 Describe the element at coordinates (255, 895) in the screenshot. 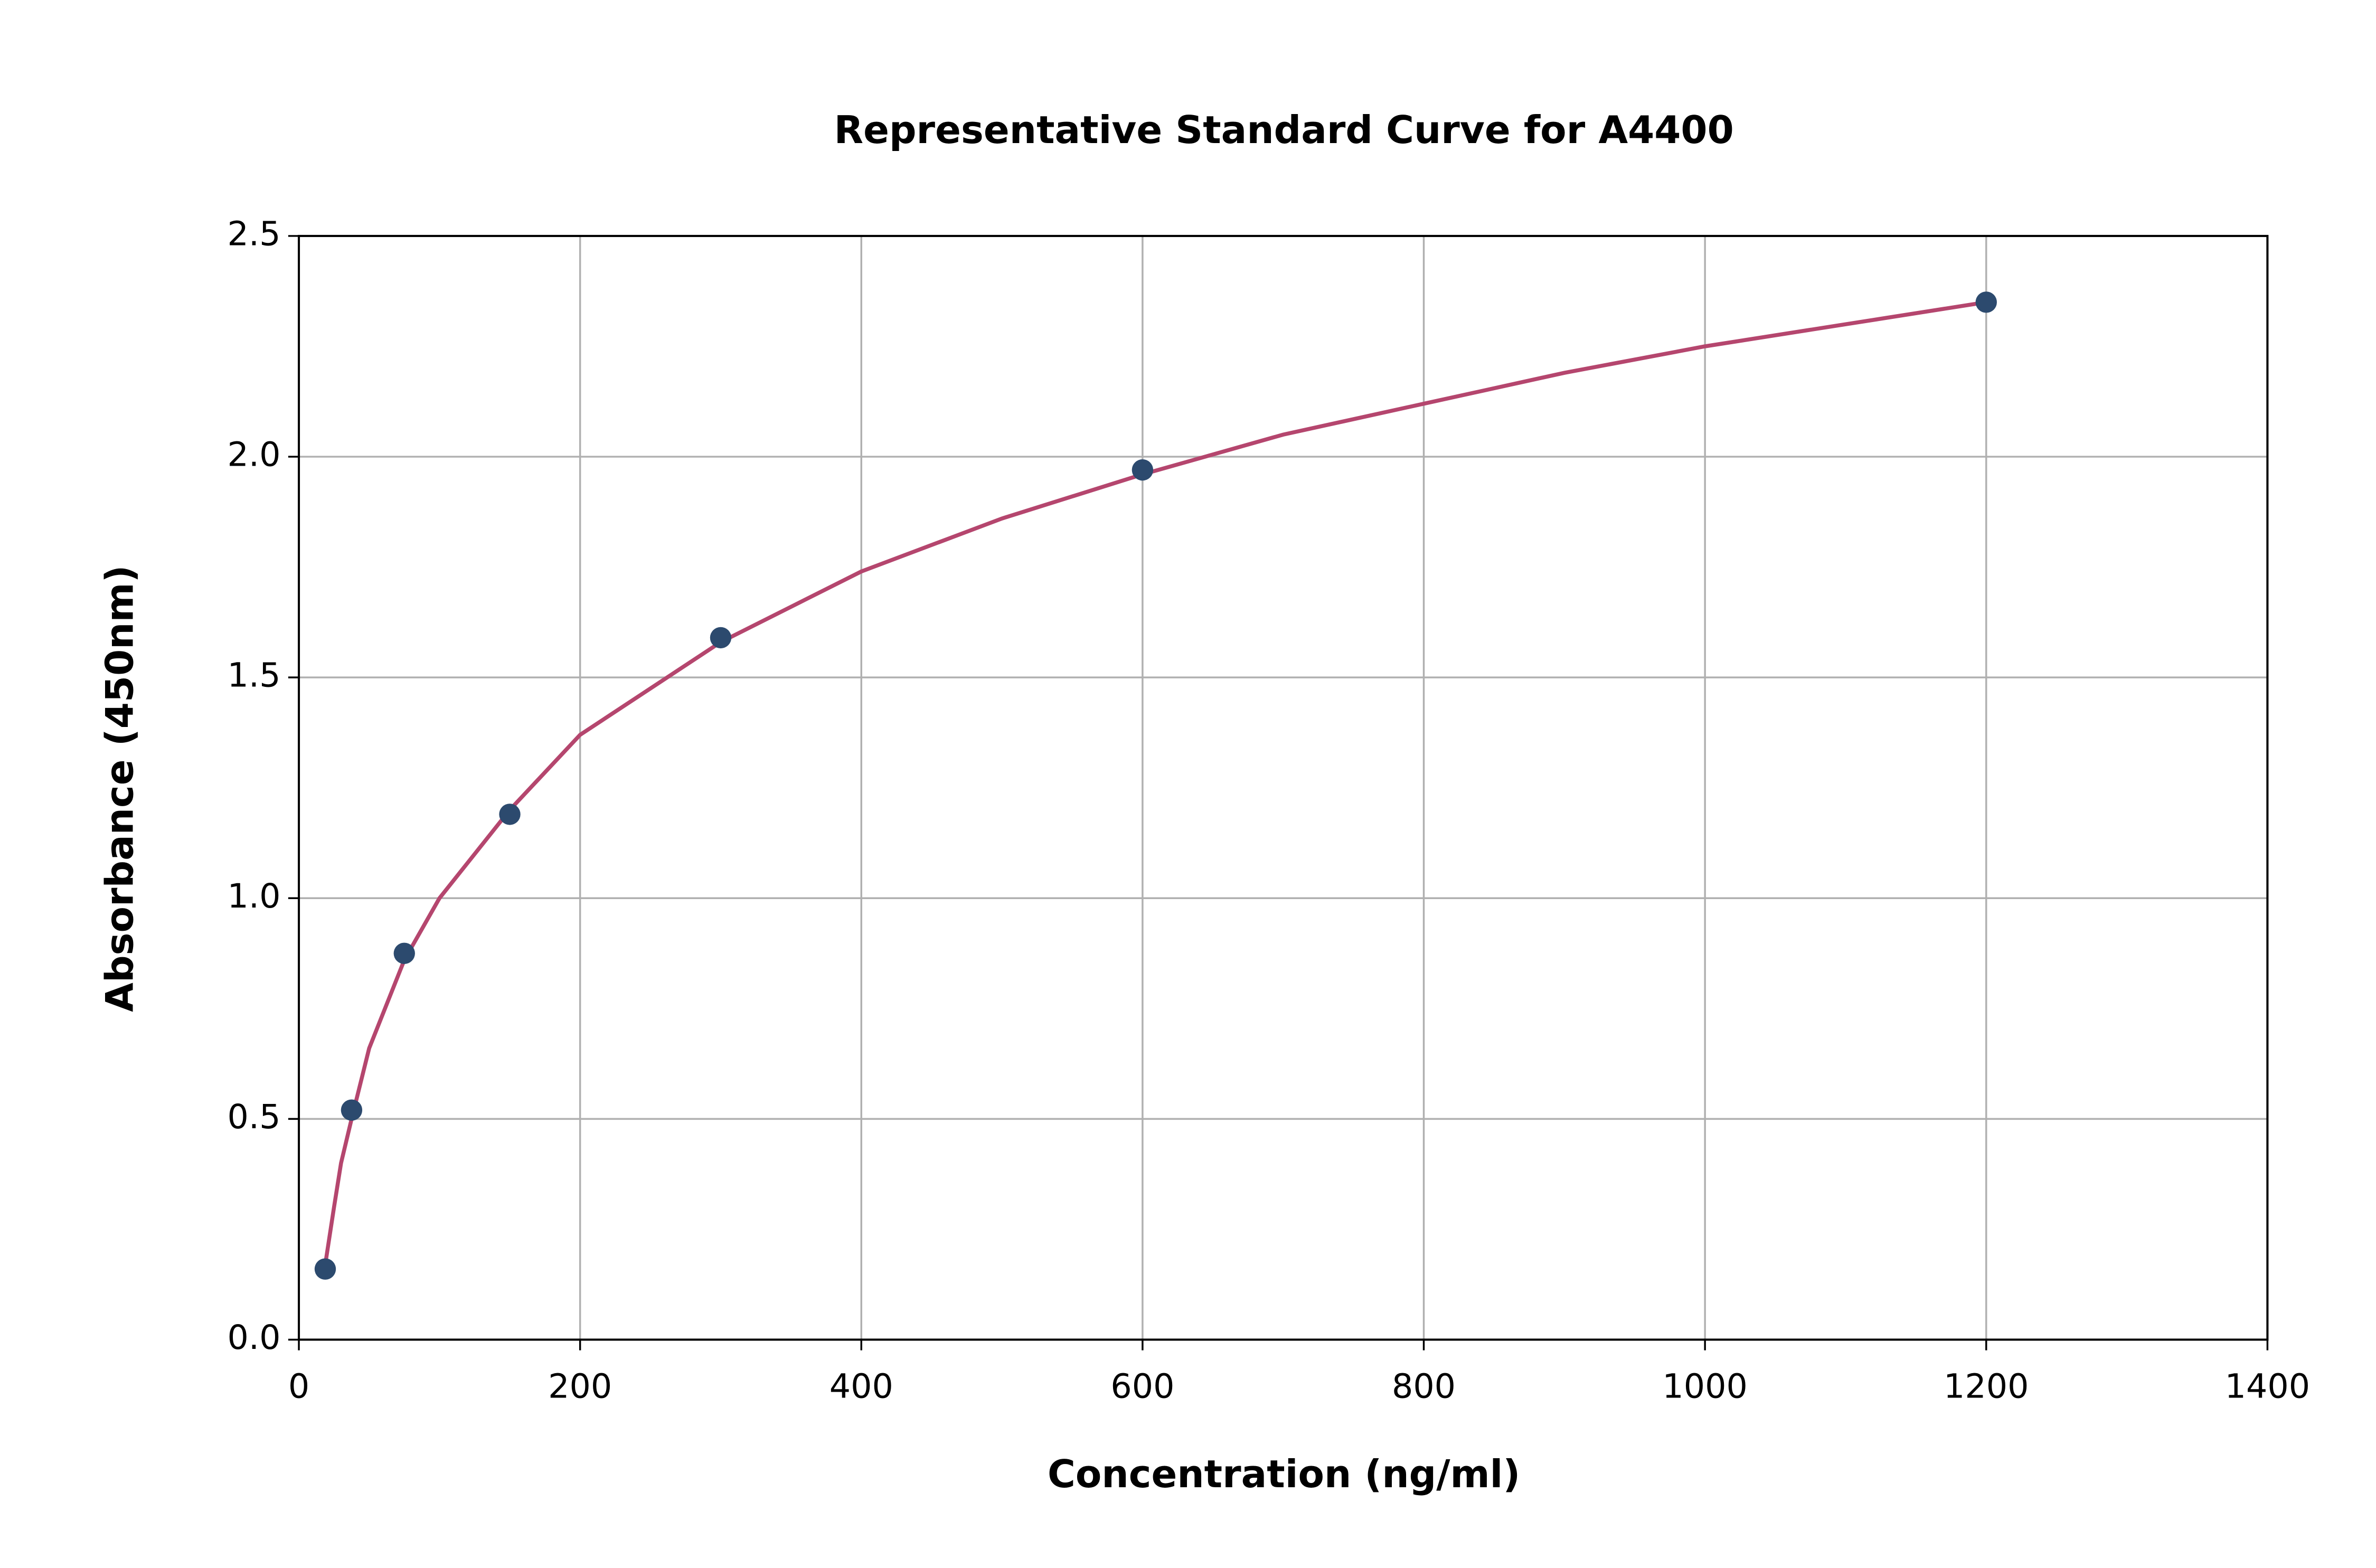

I see `y-tick-label: 1.0` at that location.